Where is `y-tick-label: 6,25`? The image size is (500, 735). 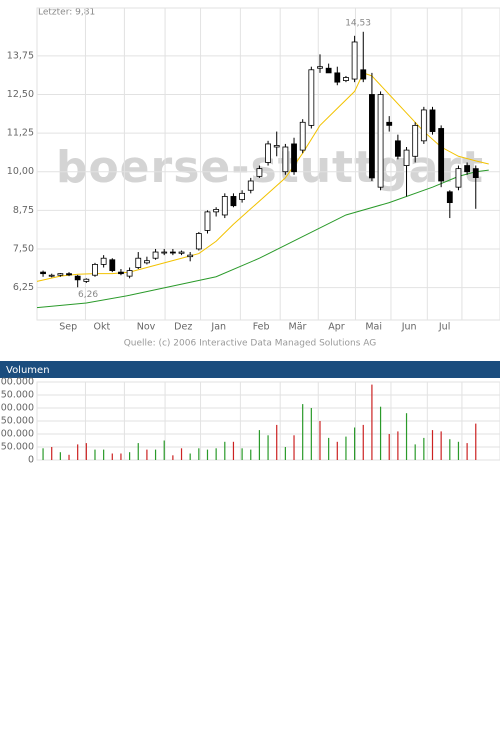 y-tick-label: 6,25 is located at coordinates (23, 287).